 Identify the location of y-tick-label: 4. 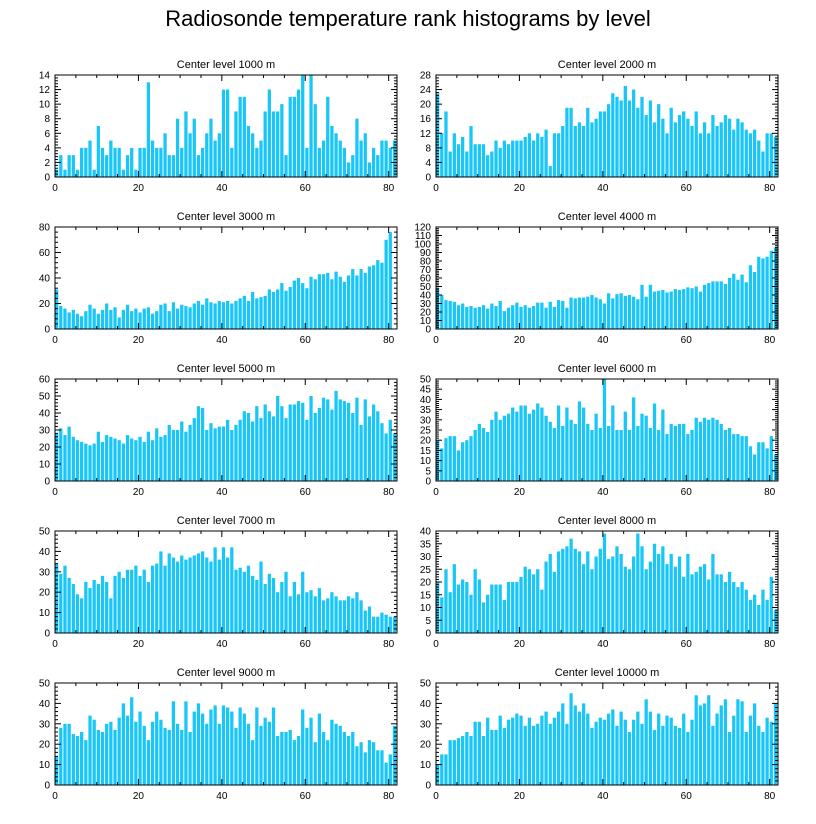
(428, 163).